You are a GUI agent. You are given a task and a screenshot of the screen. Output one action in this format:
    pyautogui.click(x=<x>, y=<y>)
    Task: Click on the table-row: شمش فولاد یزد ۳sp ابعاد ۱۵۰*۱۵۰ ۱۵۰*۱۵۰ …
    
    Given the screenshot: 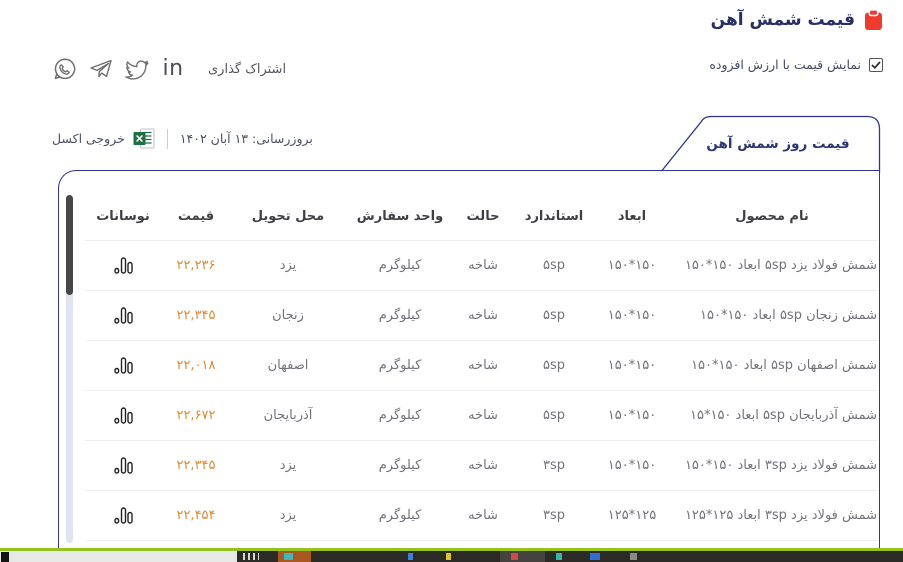 What is the action you would take?
    pyautogui.click(x=481, y=466)
    